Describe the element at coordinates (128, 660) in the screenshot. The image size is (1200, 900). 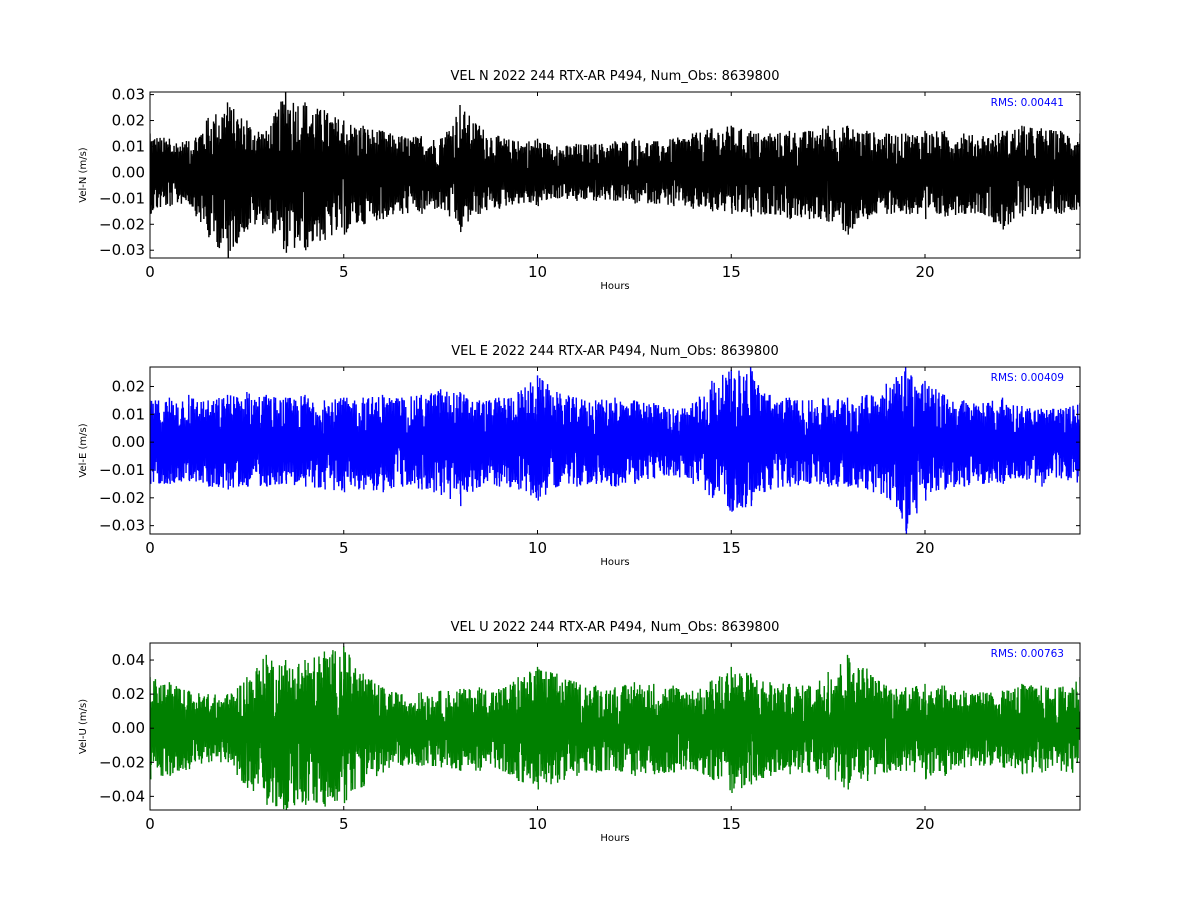
I see `y-tick-label: 0.04` at that location.